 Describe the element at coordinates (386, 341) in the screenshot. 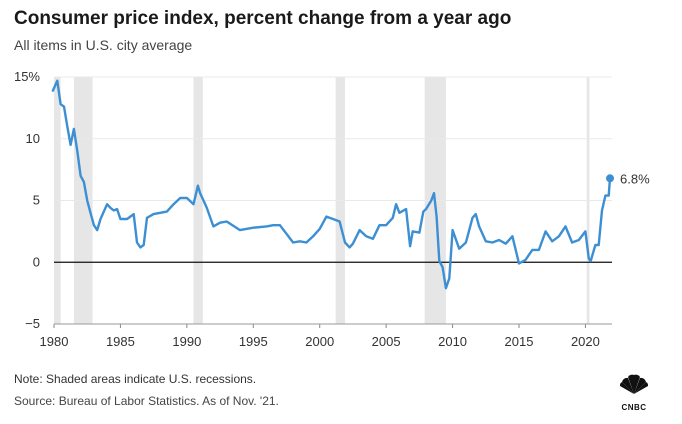

I see `x-tick-label: 2005` at that location.